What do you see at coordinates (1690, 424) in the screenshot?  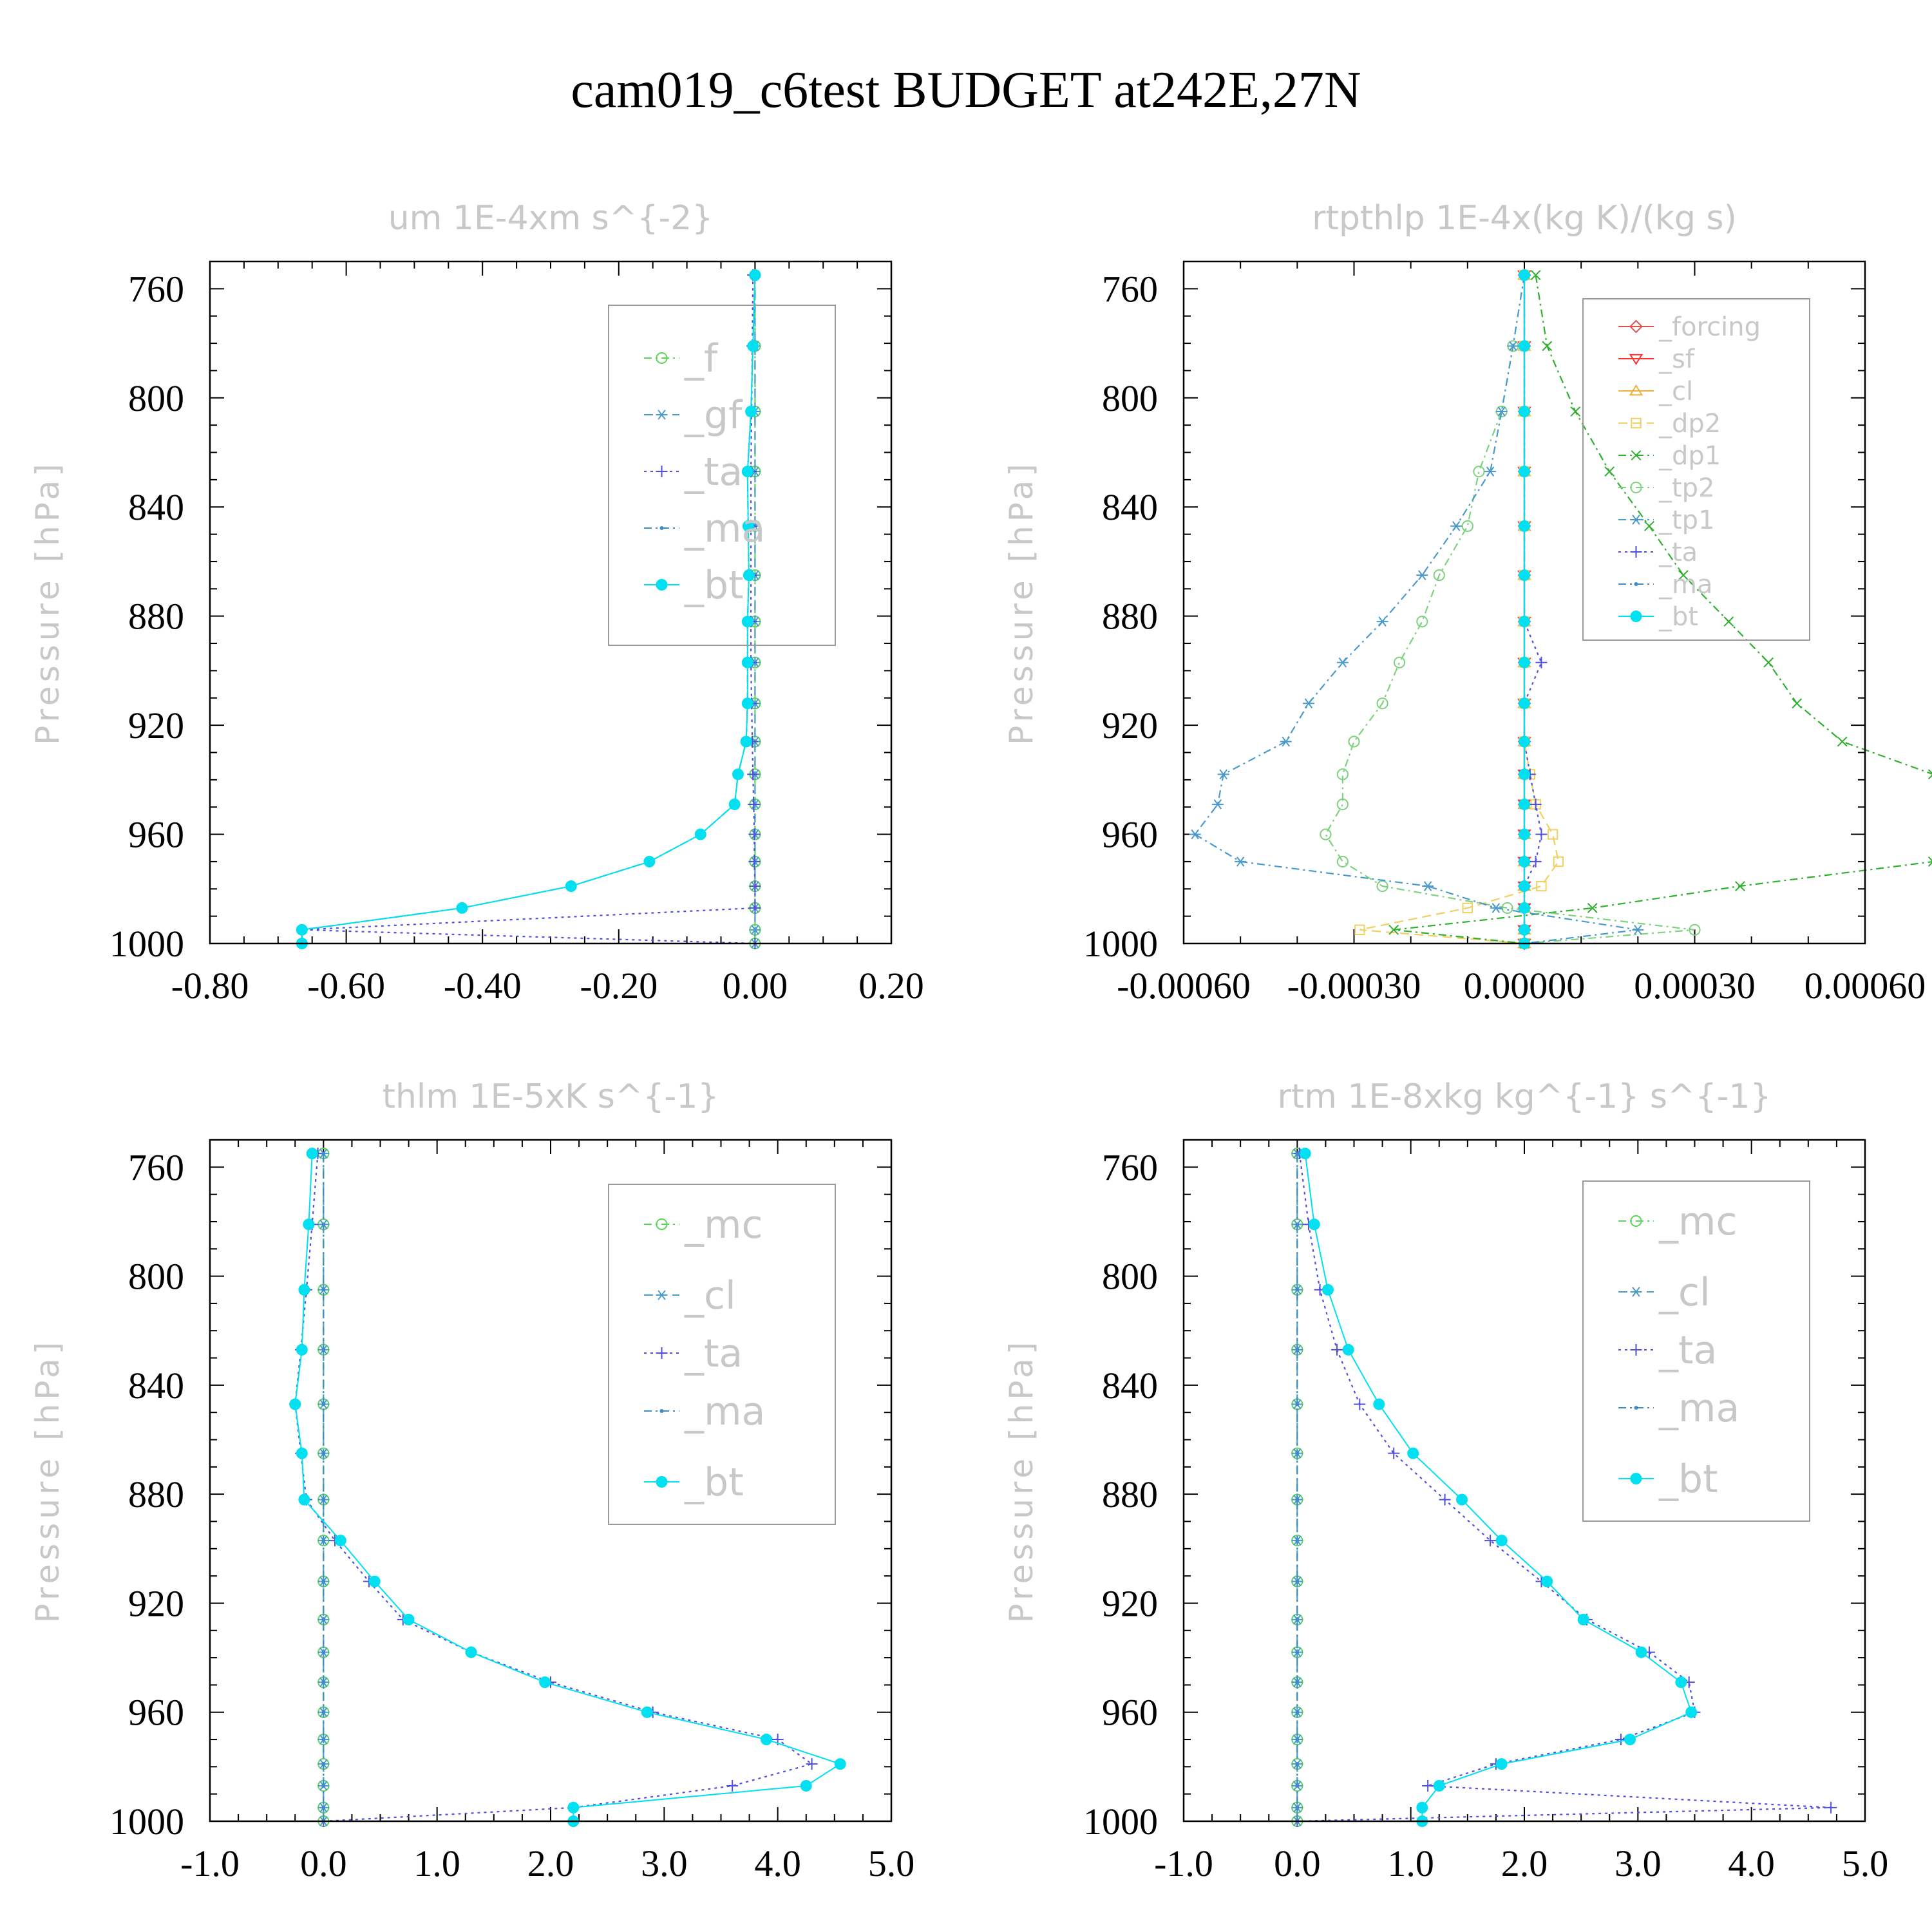 I see `legend-label: _dp2` at bounding box center [1690, 424].